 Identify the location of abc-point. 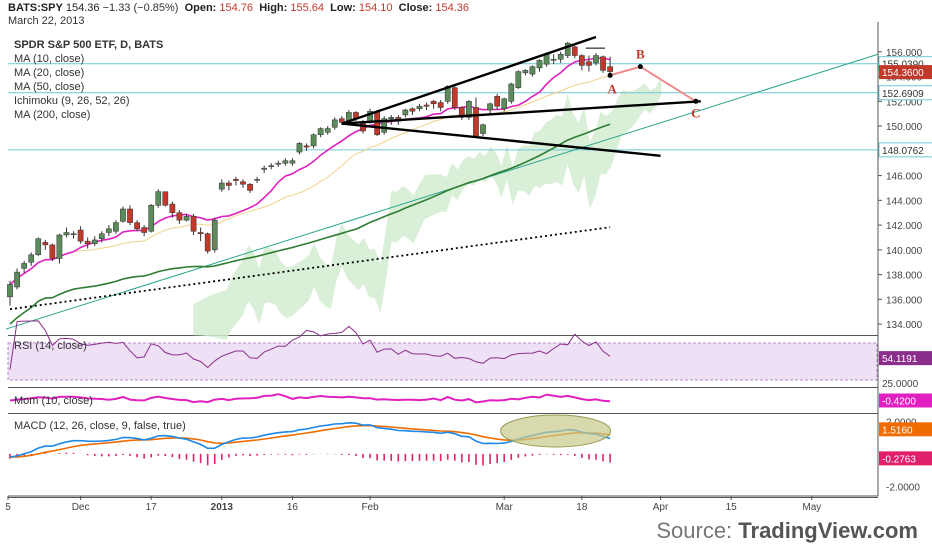
(610, 75).